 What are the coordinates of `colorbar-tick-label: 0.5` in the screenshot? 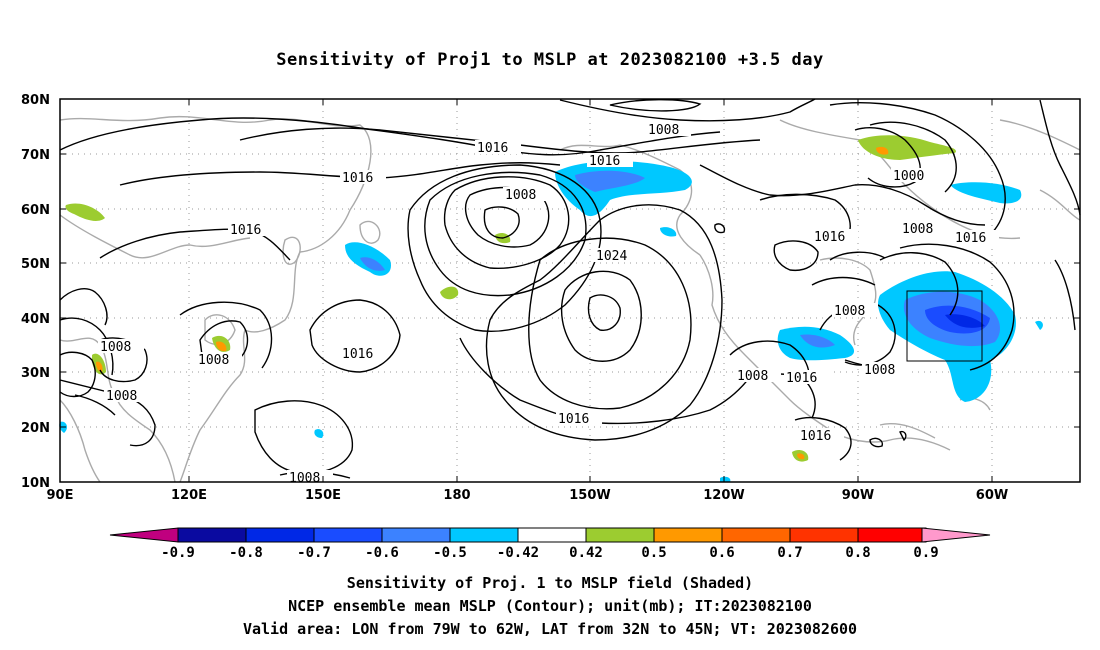 It's located at (653, 553).